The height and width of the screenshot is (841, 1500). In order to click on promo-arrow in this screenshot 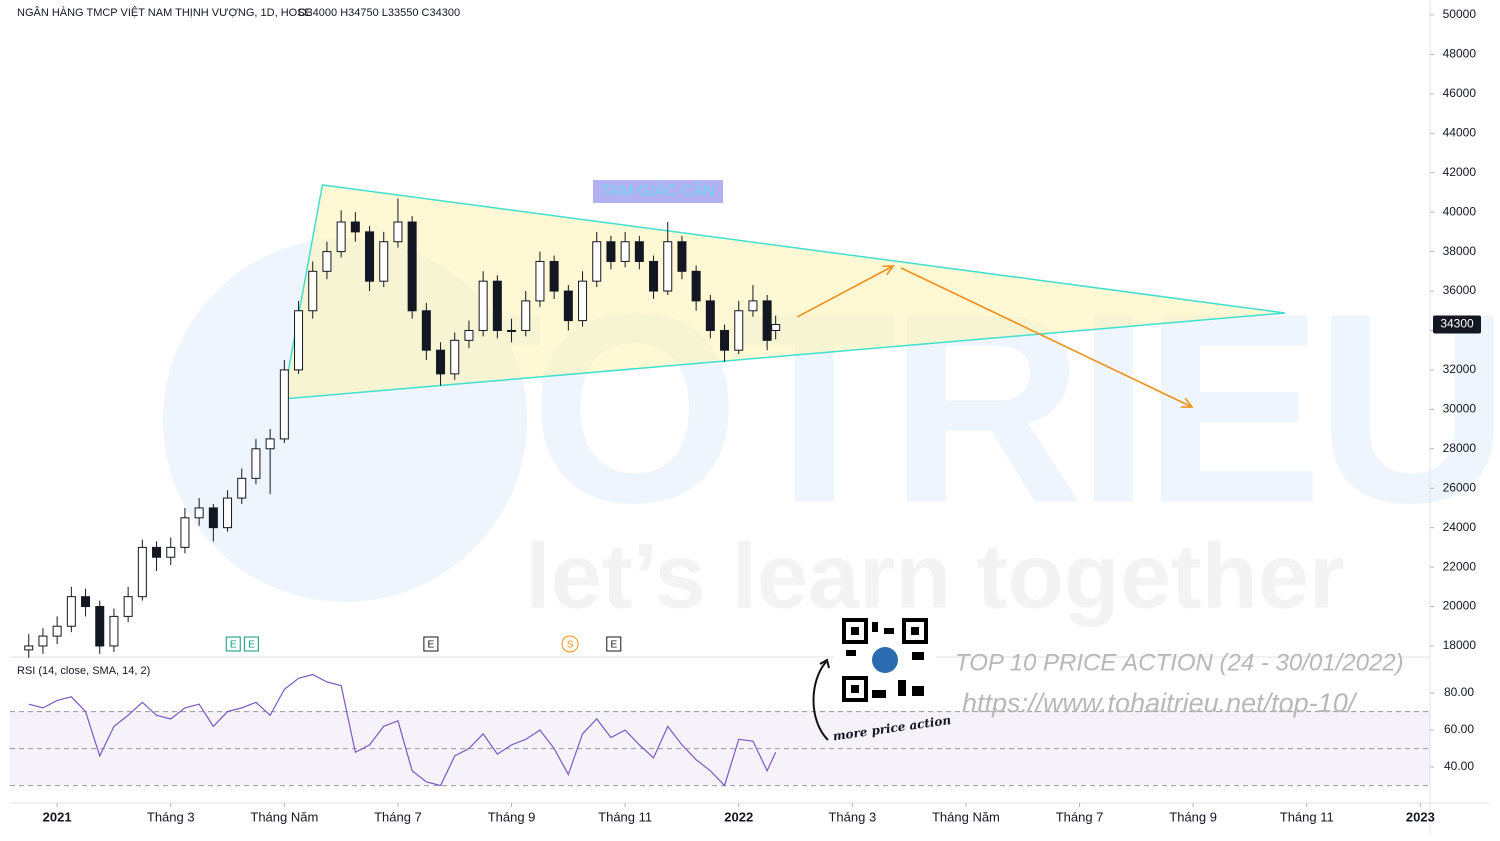, I will do `click(820, 701)`.